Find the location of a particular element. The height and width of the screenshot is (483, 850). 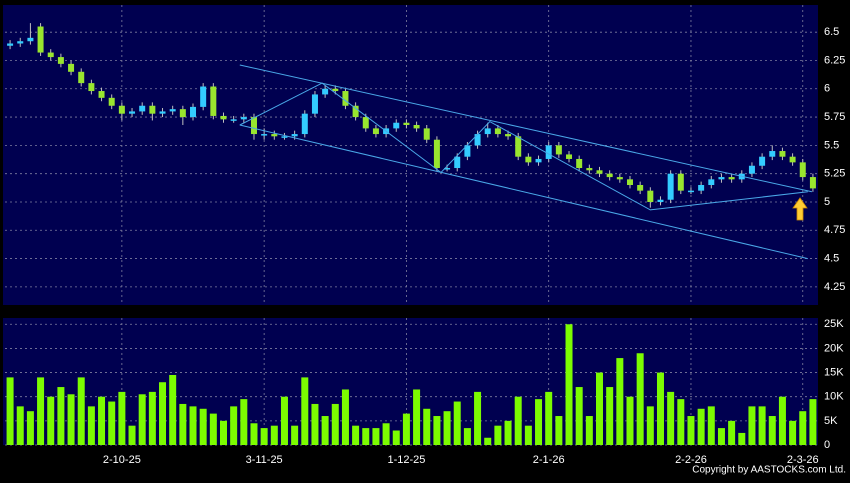

y-tick-label: 5 is located at coordinates (827, 202).